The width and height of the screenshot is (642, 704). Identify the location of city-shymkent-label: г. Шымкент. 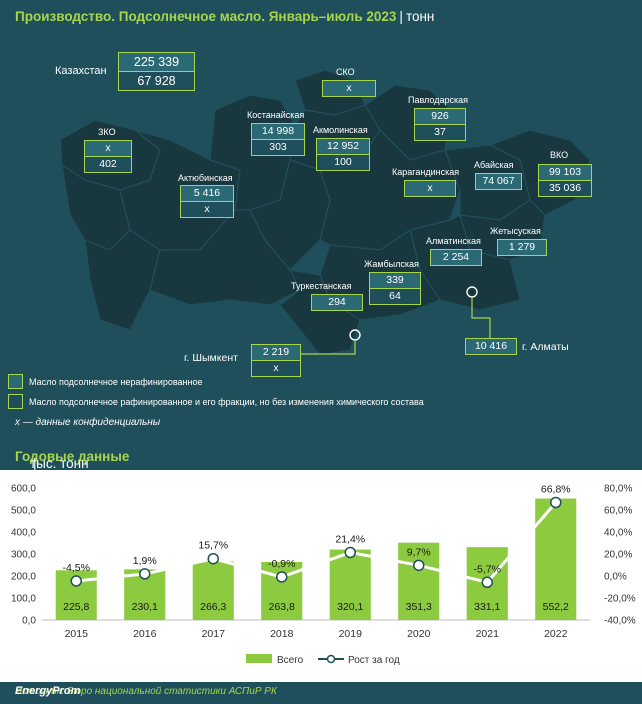
(211, 358).